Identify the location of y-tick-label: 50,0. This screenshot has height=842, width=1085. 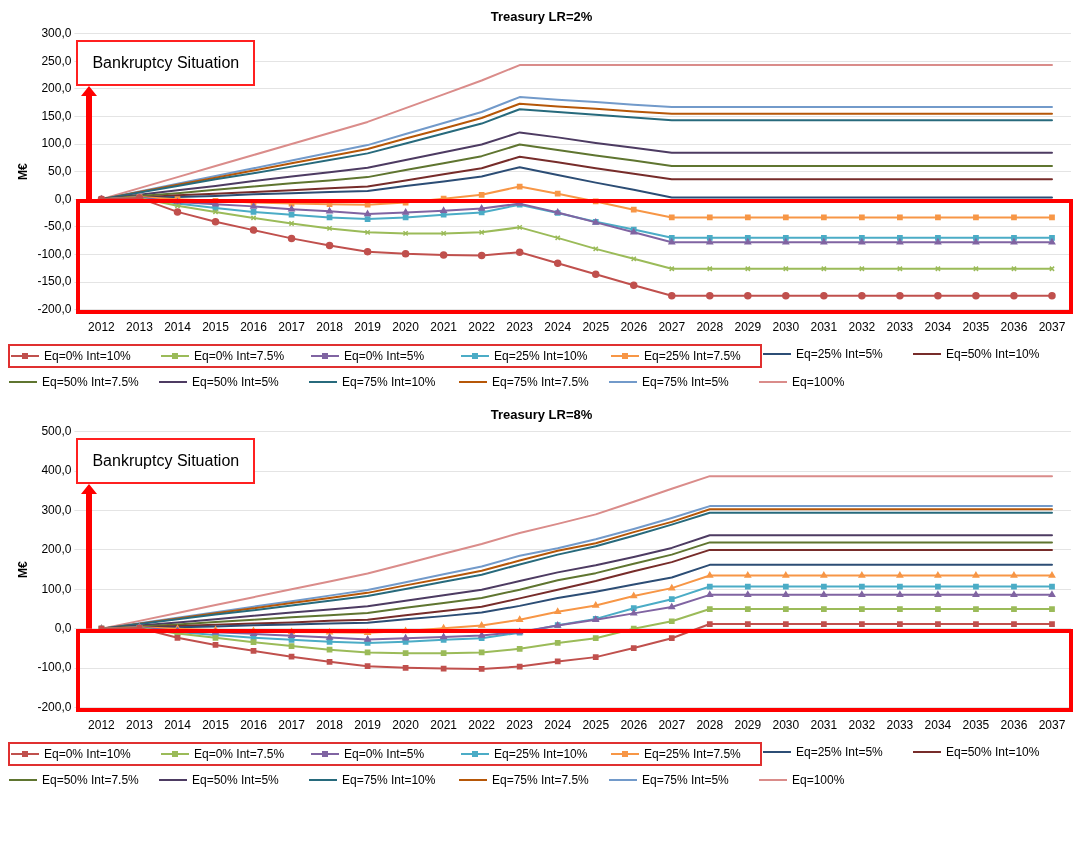
(60, 170).